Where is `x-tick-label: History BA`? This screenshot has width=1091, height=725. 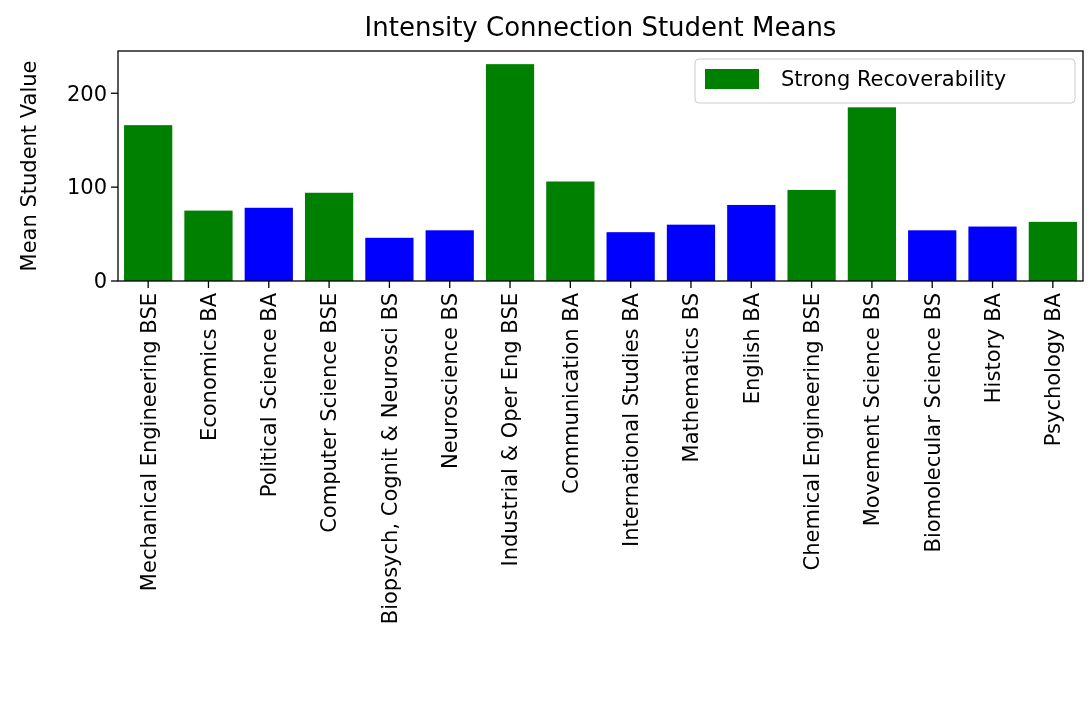
x-tick-label: History BA is located at coordinates (992, 348).